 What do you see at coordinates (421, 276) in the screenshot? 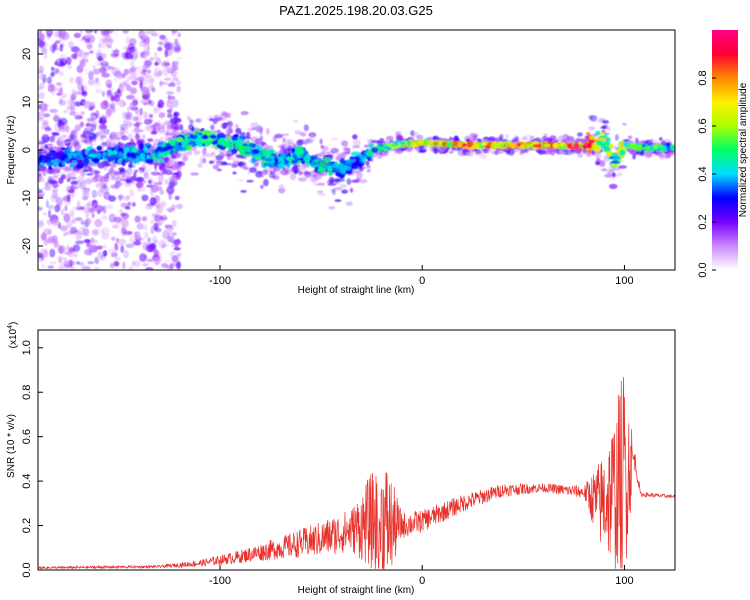
I see `spectrogram-x-axis: -100 0 100` at bounding box center [421, 276].